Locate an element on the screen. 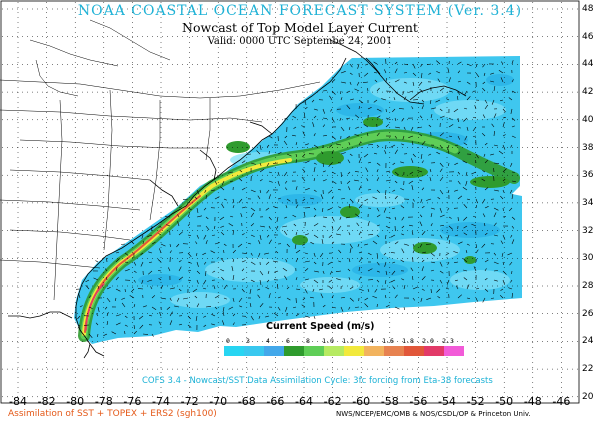  valid-time: Valid: 0000 UTC Septembe 24, 2001 is located at coordinates (300, 41).